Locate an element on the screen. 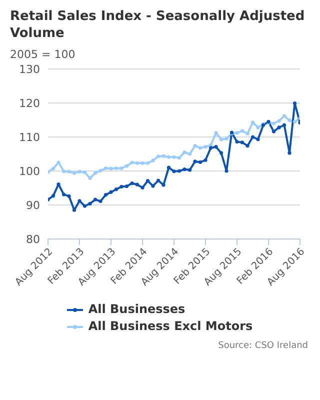 The image size is (320, 400). y-axis-title: 2005 = 100 is located at coordinates (43, 54).